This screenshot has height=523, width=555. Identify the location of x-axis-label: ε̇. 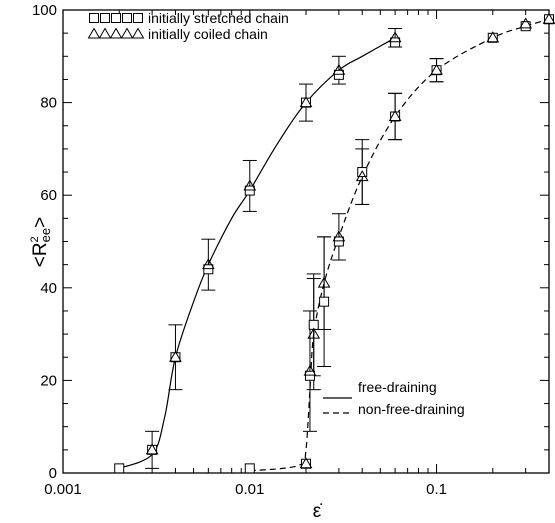
(317, 511).